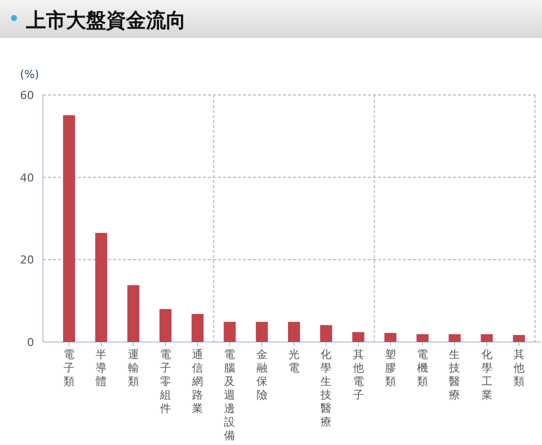 The width and height of the screenshot is (542, 445). Describe the element at coordinates (358, 375) in the screenshot. I see `xtick: 其他電子` at that location.